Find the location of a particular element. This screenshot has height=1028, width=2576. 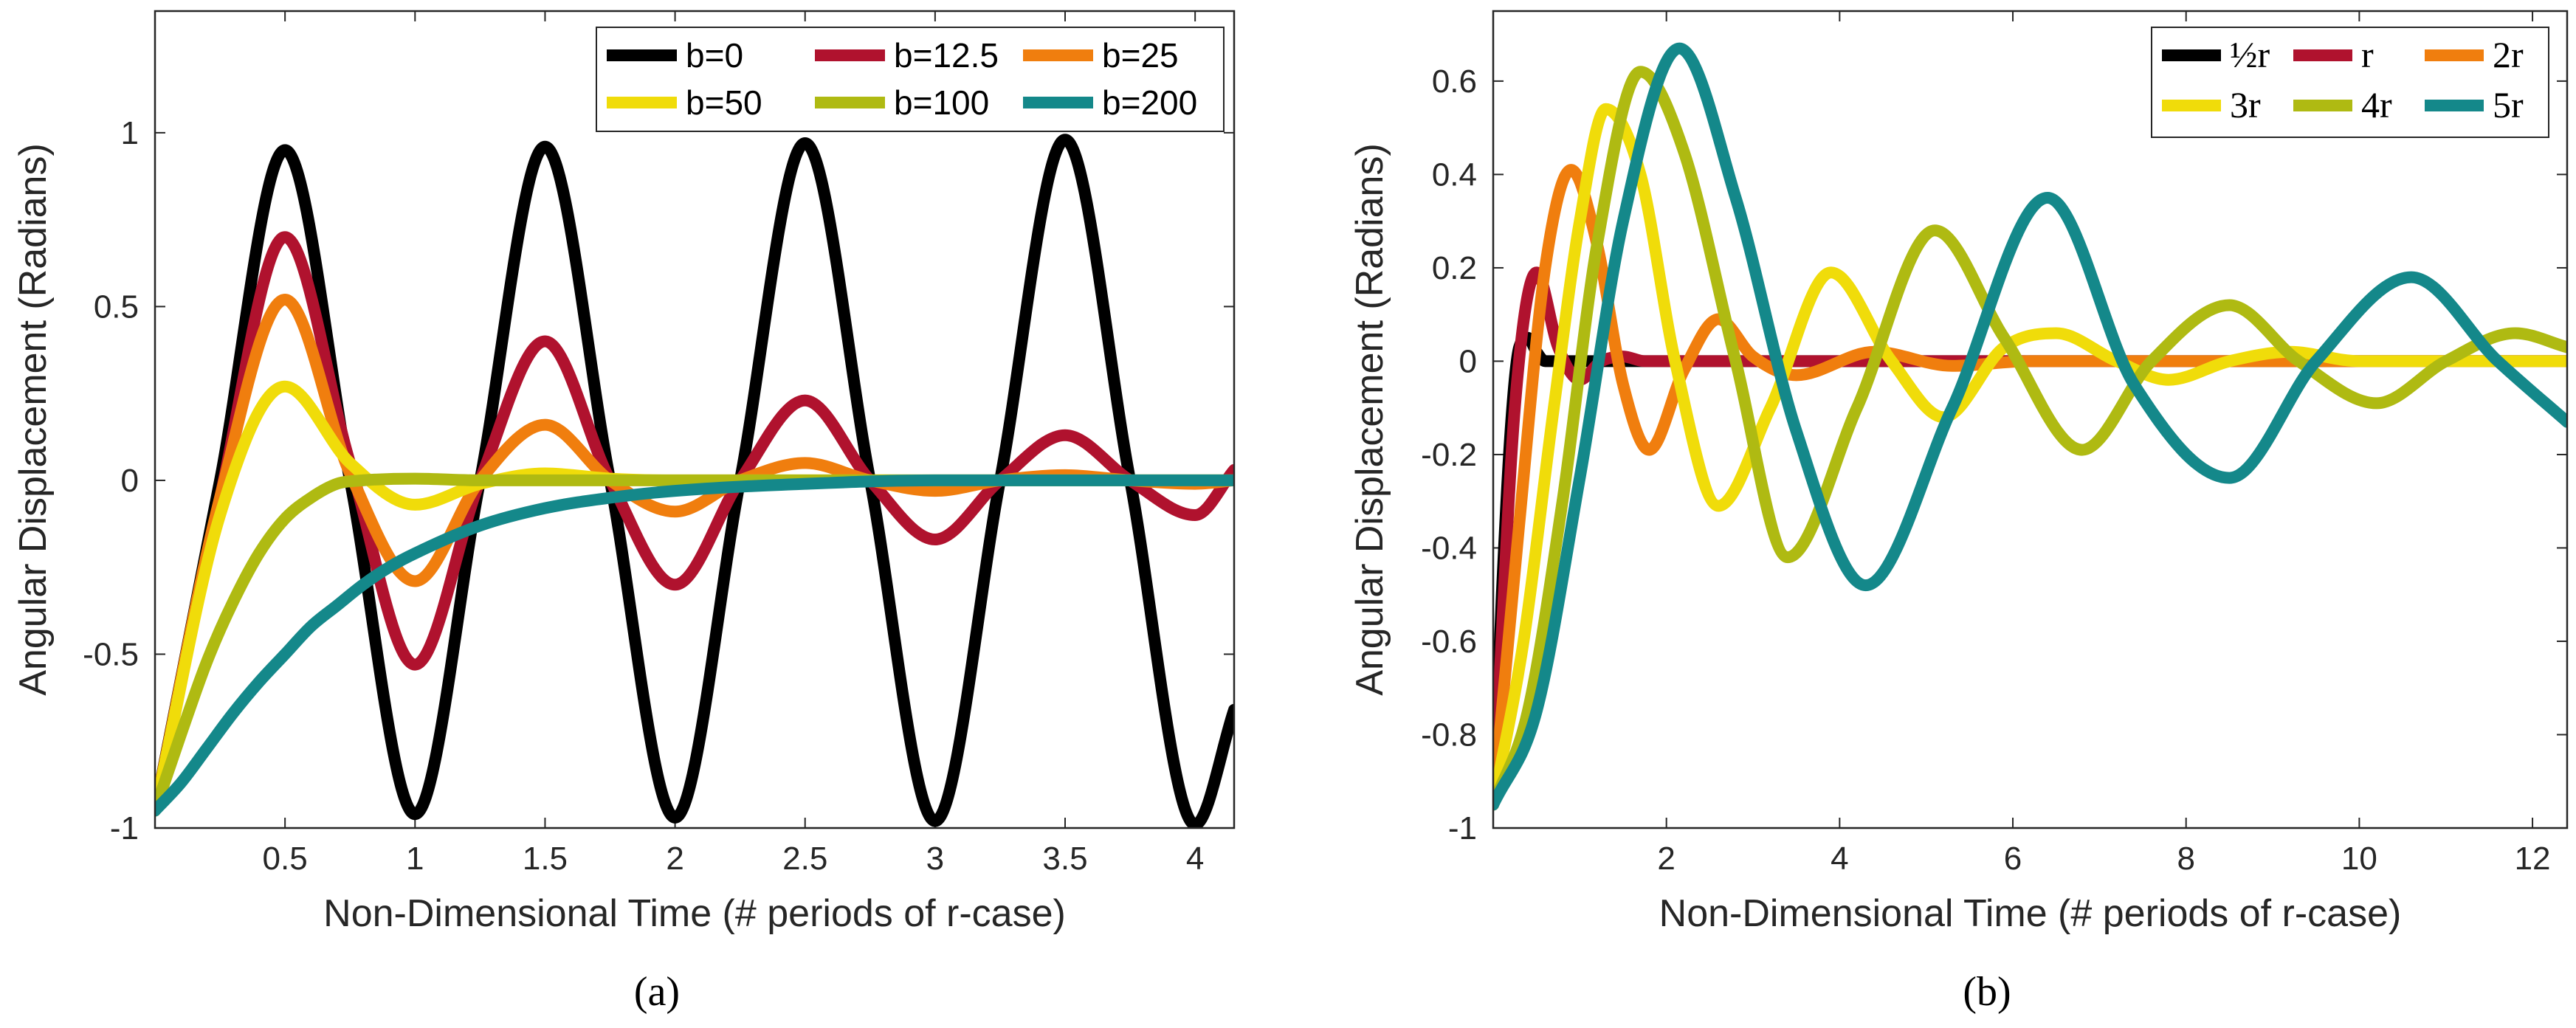

x-tick-label: 2.5 is located at coordinates (805, 859).